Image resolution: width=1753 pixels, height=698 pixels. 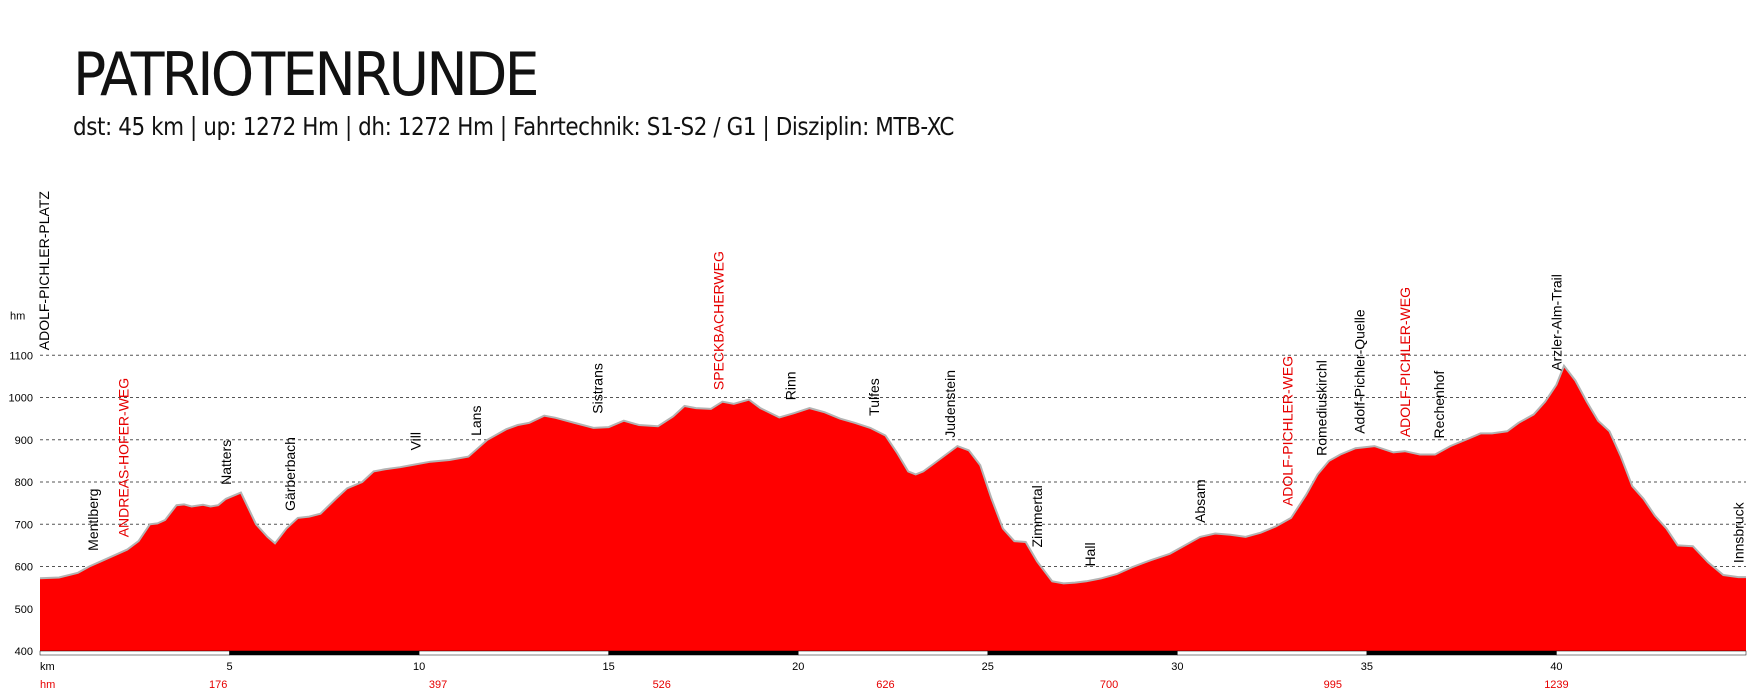 I want to click on waypoint-label: Lans, so click(x=476, y=421).